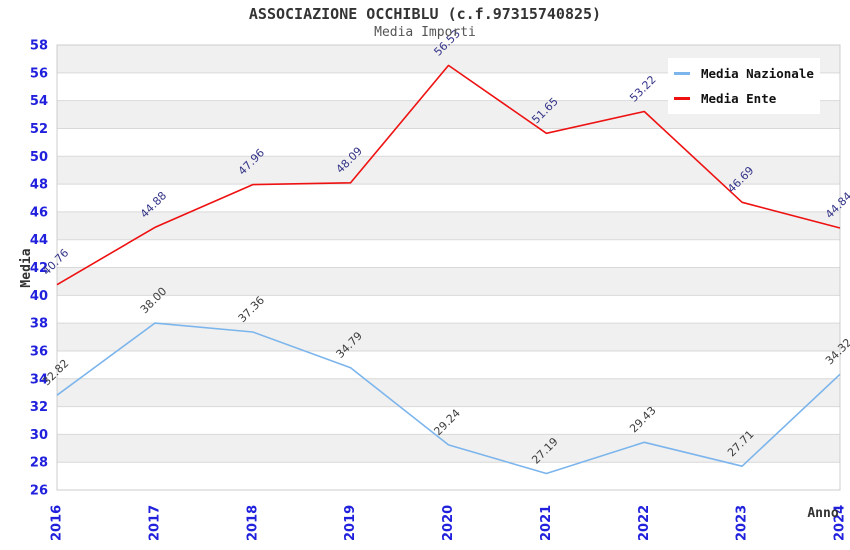 This screenshot has height=550, width=850. I want to click on data-point-label: 44.84, so click(836, 205).